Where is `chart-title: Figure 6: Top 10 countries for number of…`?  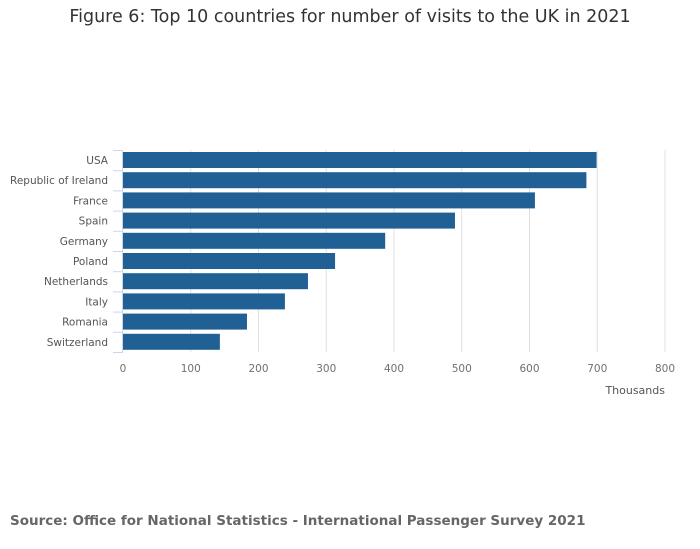 chart-title: Figure 6: Top 10 countries for number of… is located at coordinates (350, 17).